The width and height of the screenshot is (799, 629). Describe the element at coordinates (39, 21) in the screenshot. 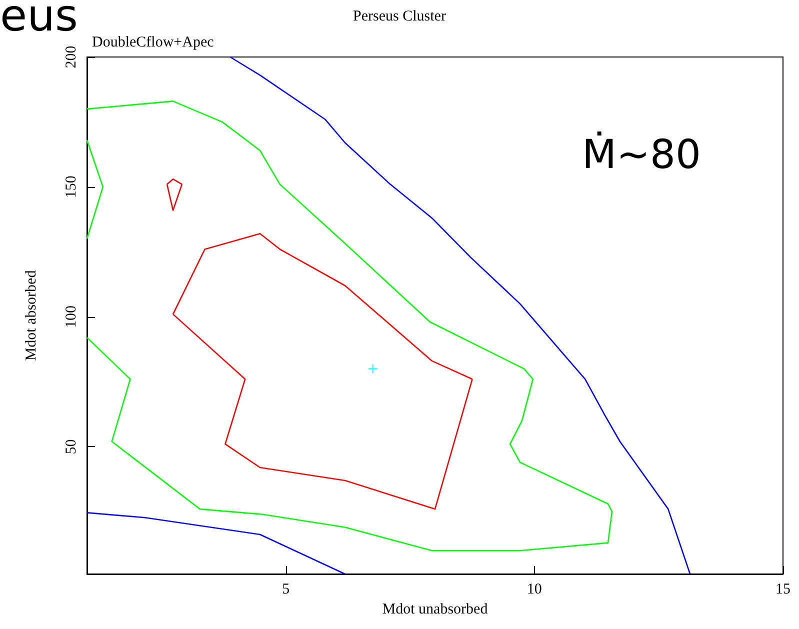

I see `text: eus` at that location.